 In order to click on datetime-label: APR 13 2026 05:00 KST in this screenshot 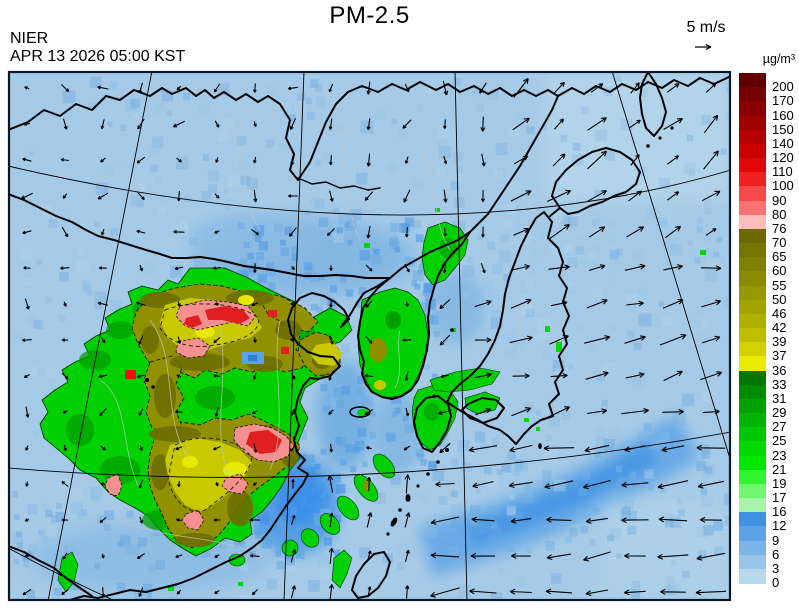, I will do `click(98, 56)`.